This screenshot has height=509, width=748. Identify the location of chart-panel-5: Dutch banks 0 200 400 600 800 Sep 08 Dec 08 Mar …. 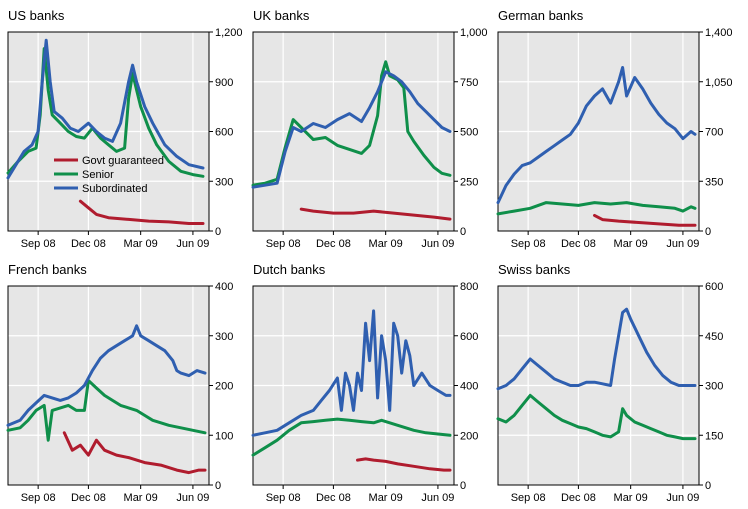
(364, 383).